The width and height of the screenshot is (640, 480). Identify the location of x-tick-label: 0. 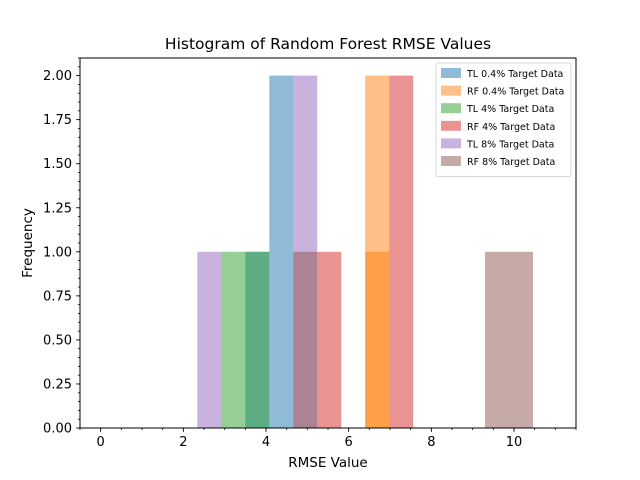
(101, 442).